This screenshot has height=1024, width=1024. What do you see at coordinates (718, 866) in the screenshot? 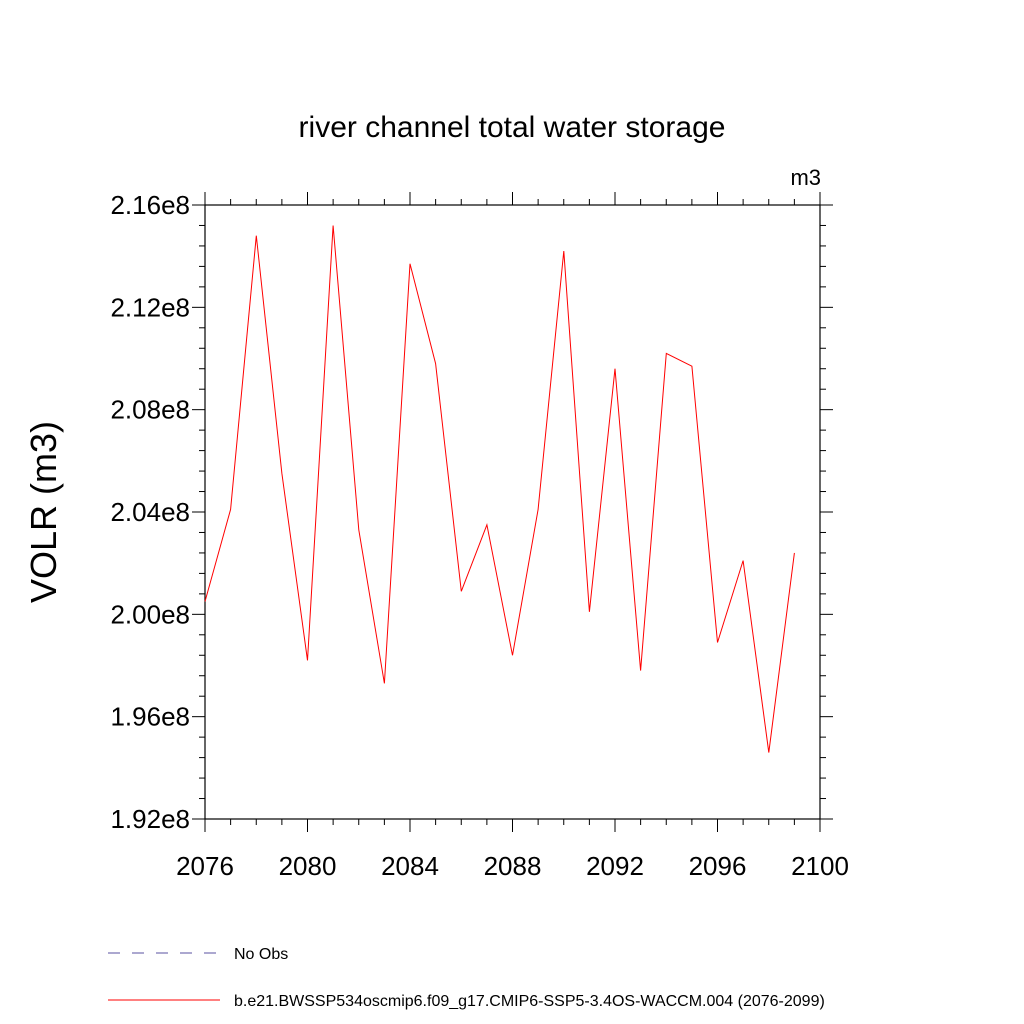
I see `x-tick-label: 2096` at bounding box center [718, 866].